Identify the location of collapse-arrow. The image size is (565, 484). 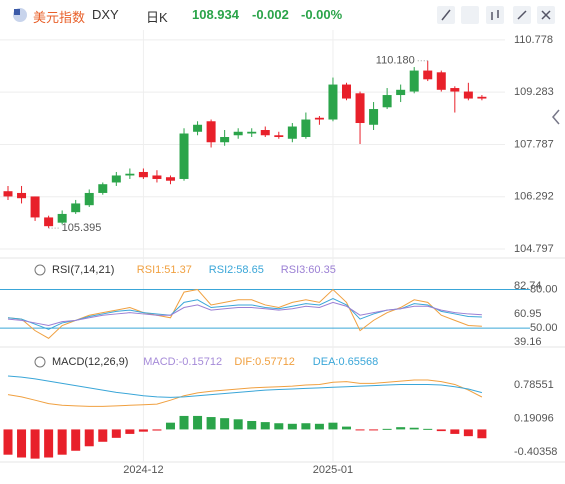
(556, 117).